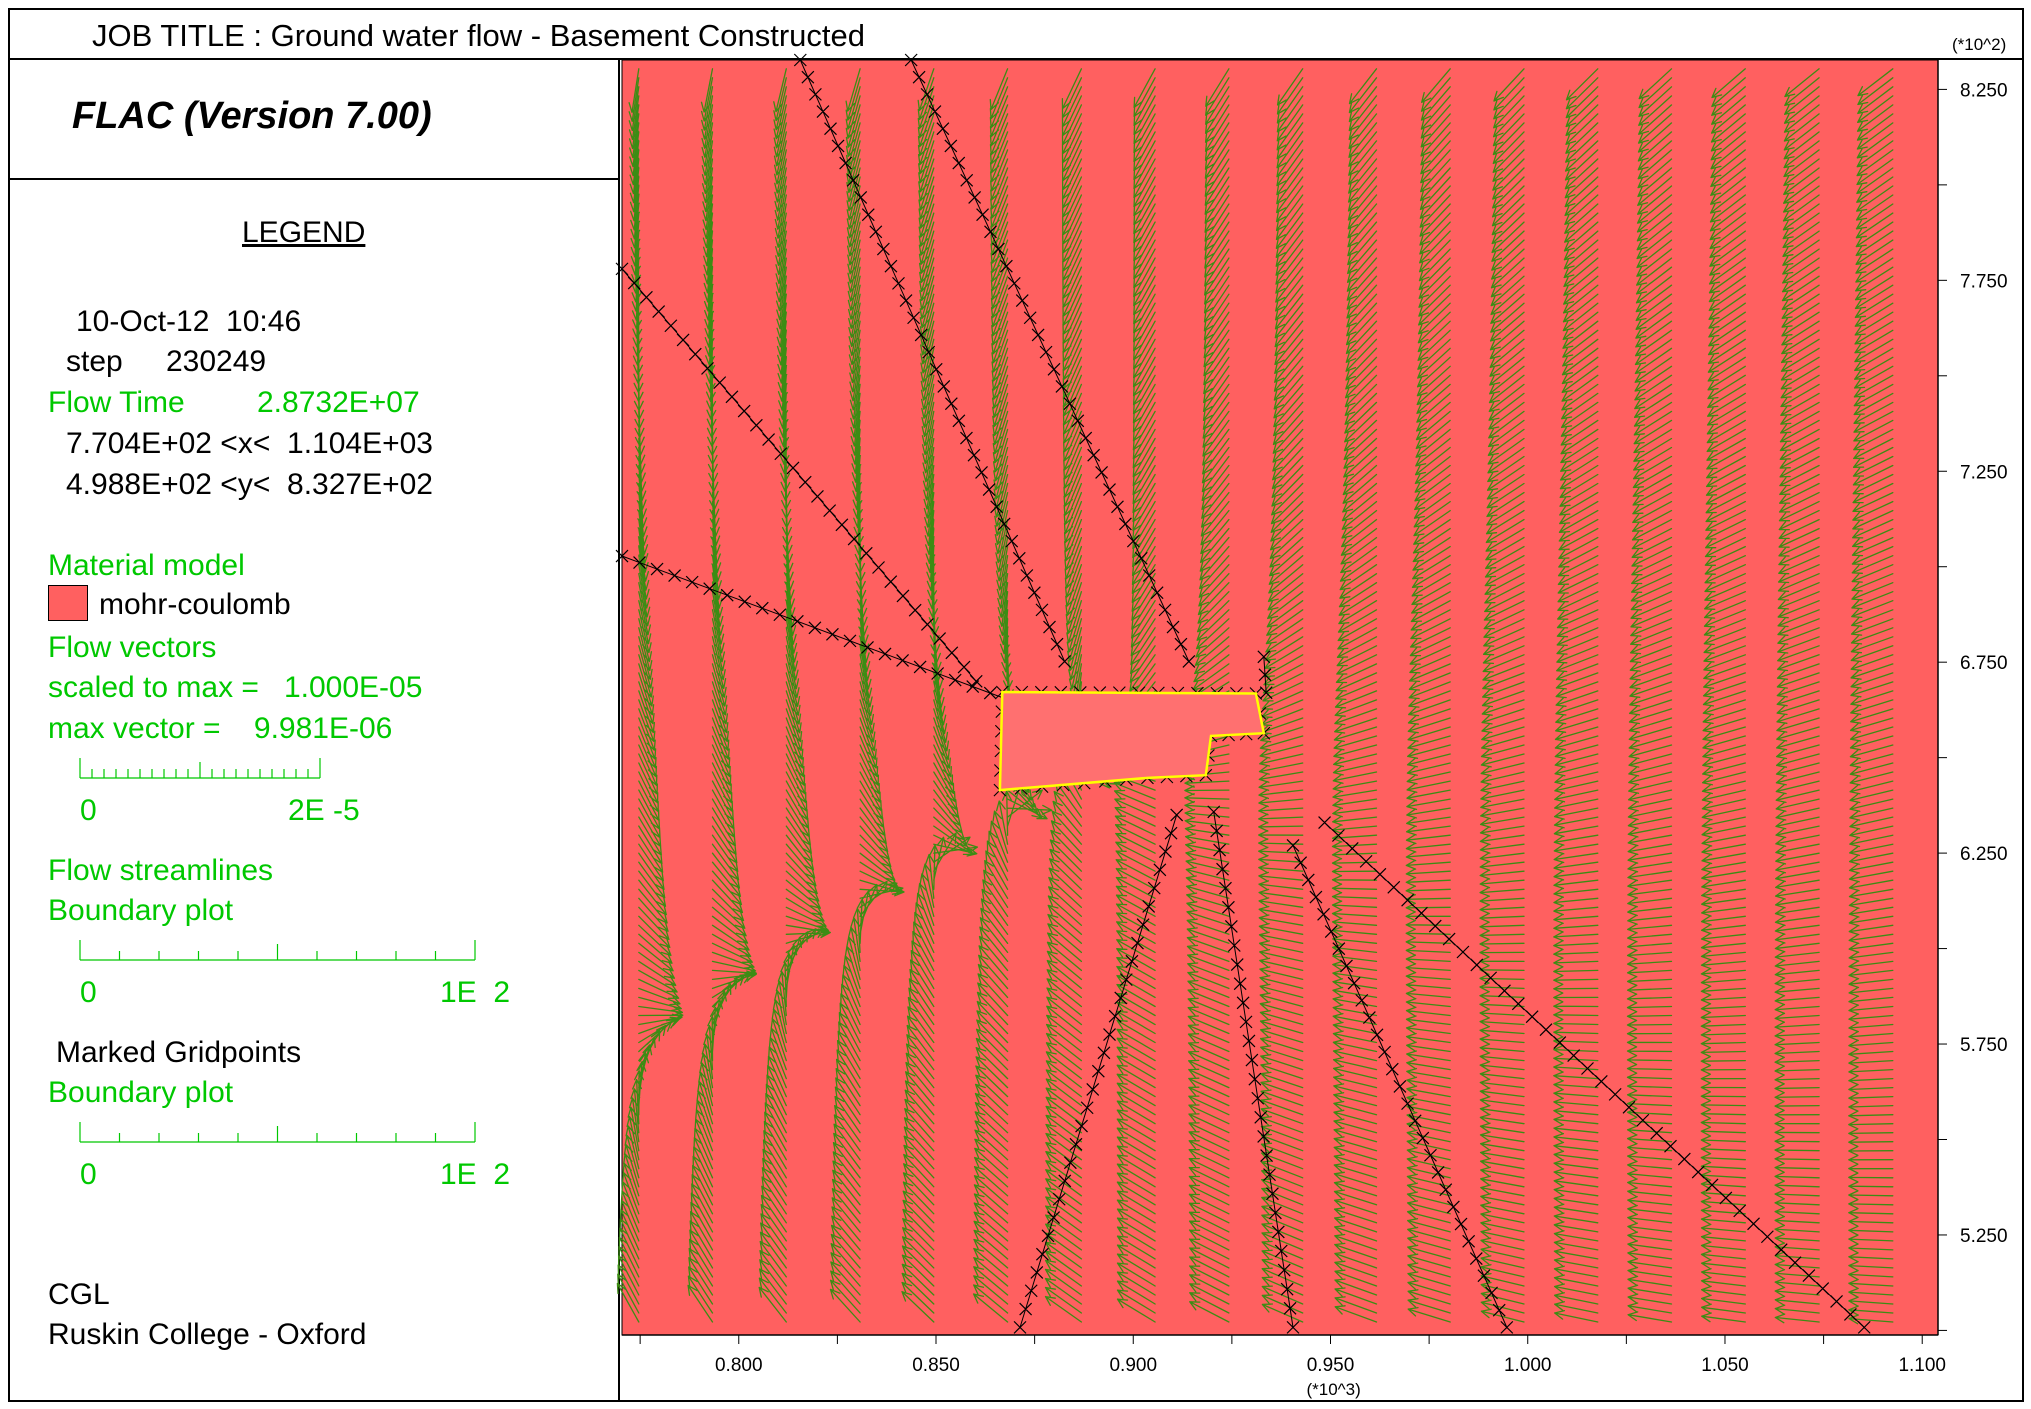 The width and height of the screenshot is (2031, 1409). Describe the element at coordinates (1984, 663) in the screenshot. I see `y-tick-label: 6.750` at that location.